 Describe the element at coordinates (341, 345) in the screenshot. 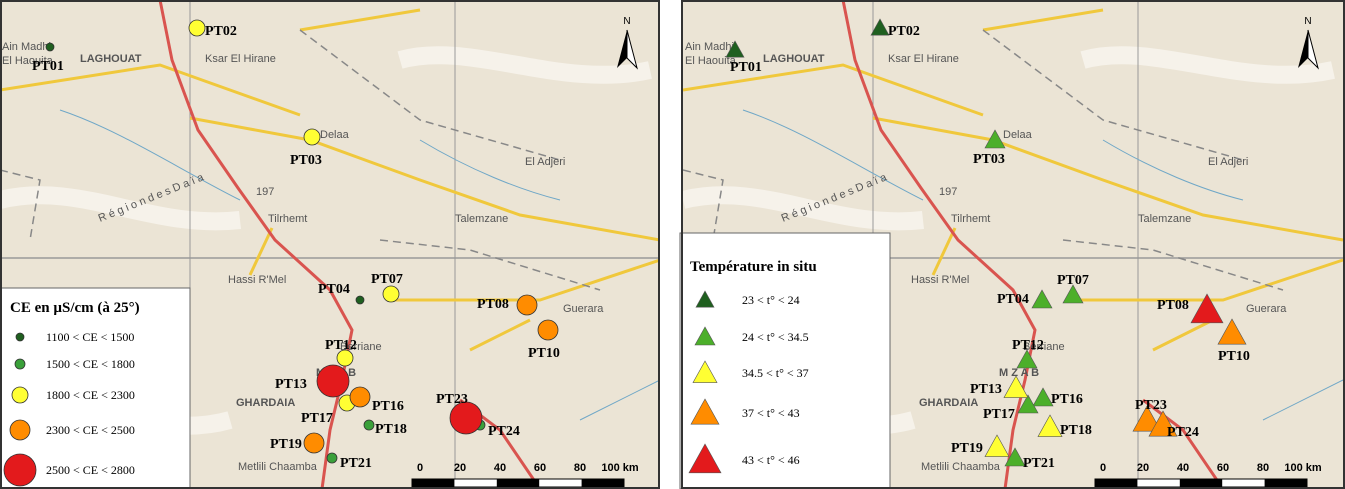

I see `point-label: PT12` at that location.